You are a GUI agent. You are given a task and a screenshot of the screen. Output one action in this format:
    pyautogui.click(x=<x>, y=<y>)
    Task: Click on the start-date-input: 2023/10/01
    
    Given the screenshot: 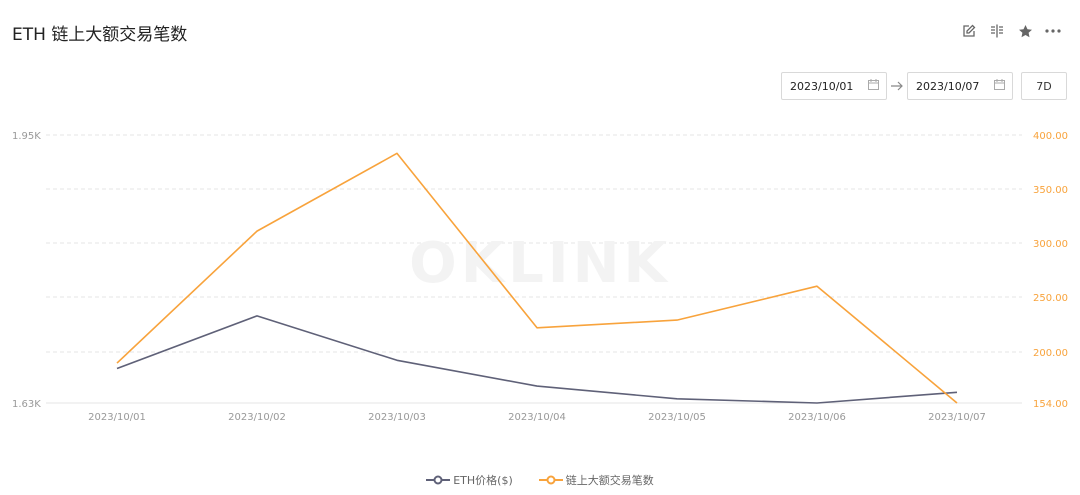 What is the action you would take?
    pyautogui.click(x=834, y=86)
    